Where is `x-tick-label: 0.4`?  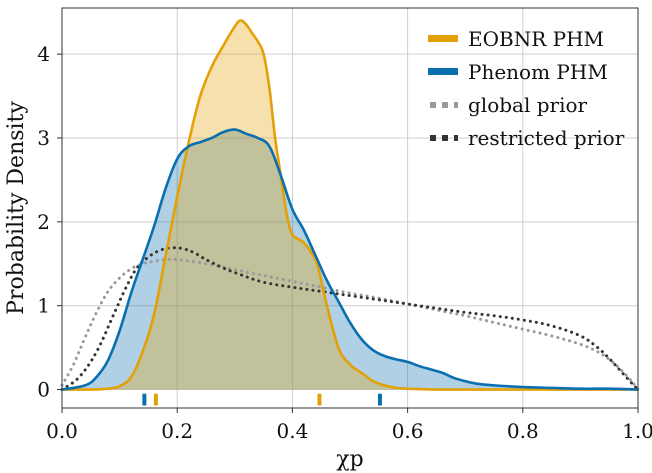 x-tick-label: 0.4 is located at coordinates (292, 431).